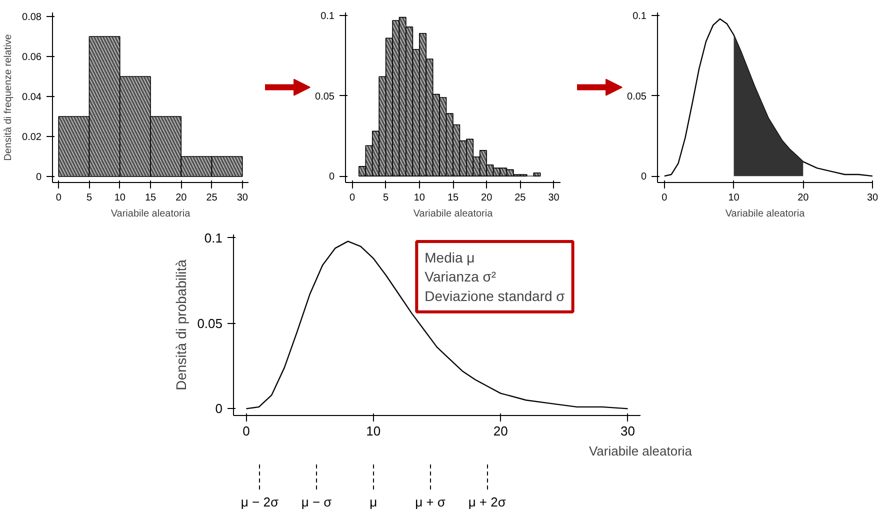 The width and height of the screenshot is (887, 515). I want to click on y-tick-label: 0.02, so click(32, 137).